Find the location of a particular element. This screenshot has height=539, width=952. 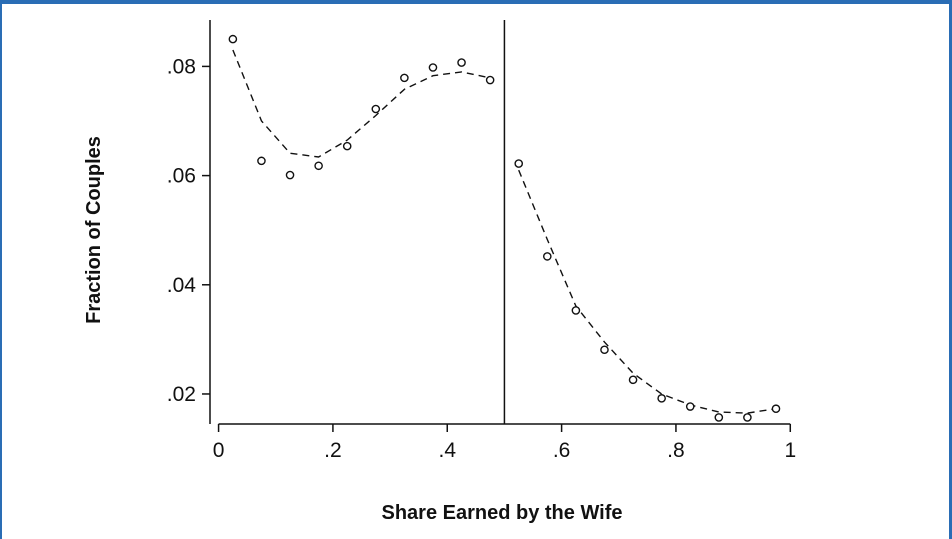

y-tick-label: .06 is located at coordinates (181, 176).